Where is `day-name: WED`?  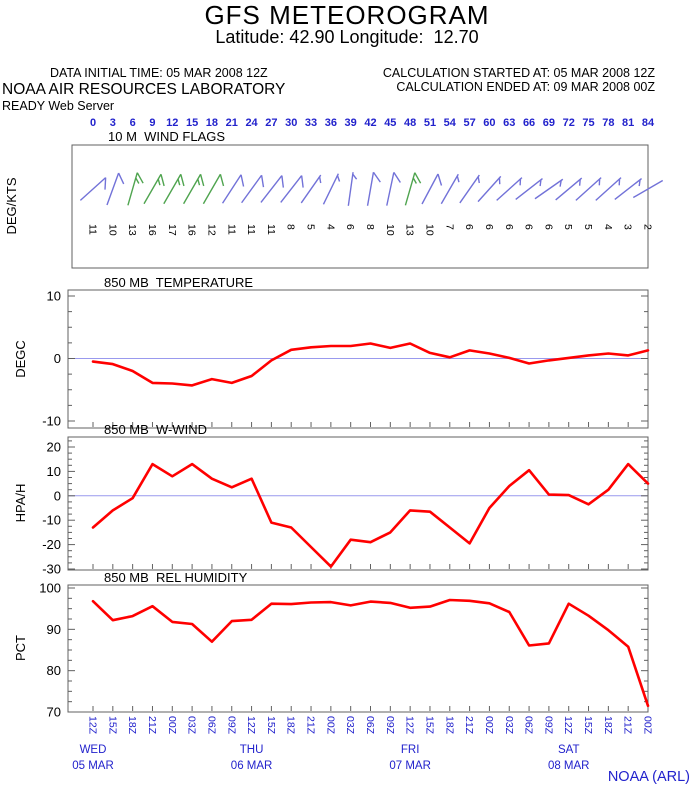
day-name: WED is located at coordinates (93, 750).